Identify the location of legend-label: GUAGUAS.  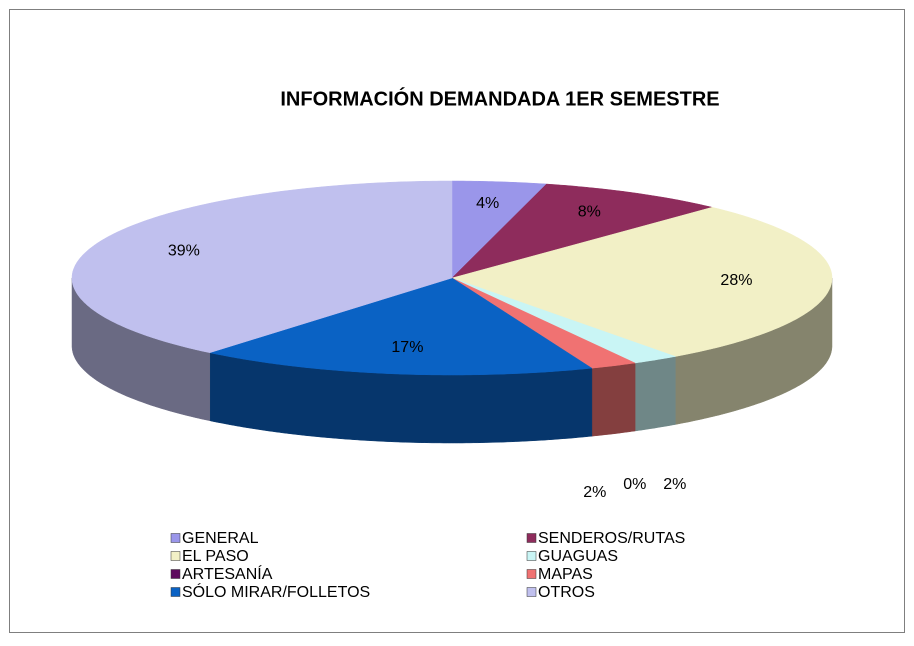
(578, 556).